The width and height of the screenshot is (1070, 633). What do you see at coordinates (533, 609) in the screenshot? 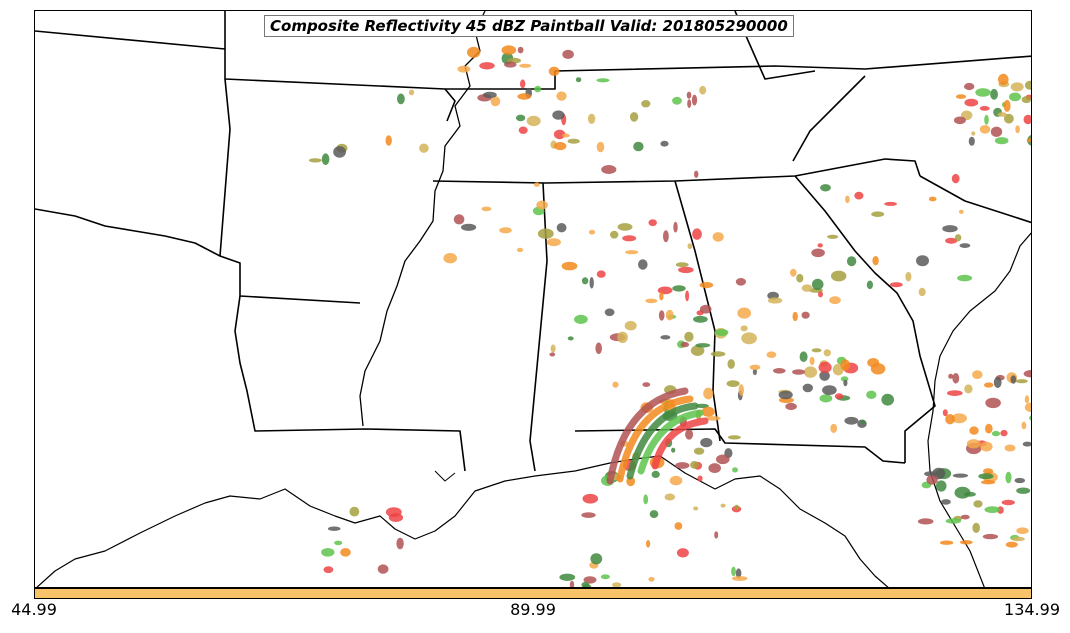
I see `colorbar-tick-mid: 89.99` at bounding box center [533, 609].